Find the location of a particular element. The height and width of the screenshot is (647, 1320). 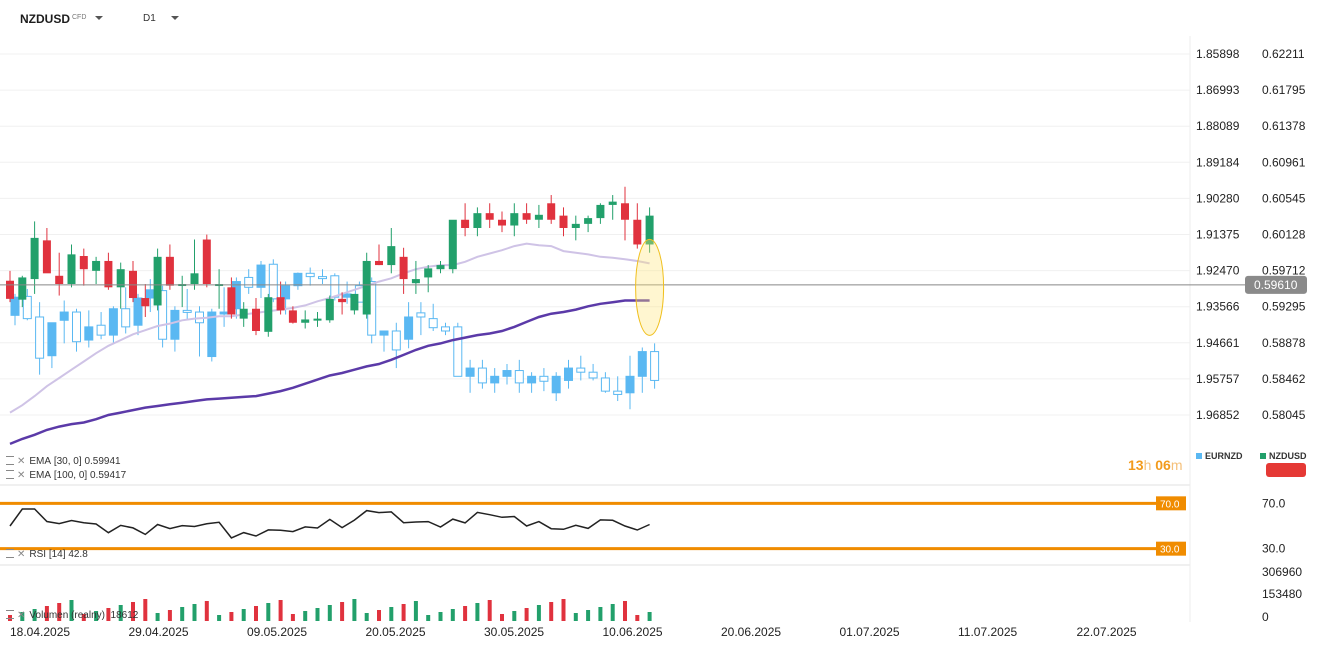

right-axis-tick-label: 0.60545 is located at coordinates (1284, 198).